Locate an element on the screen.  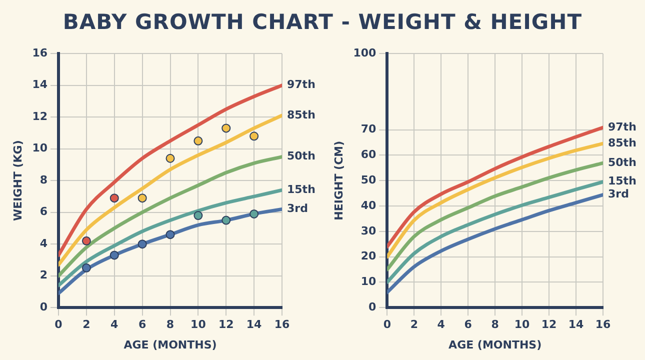
y-tick-label: 4 is located at coordinates (44, 243).